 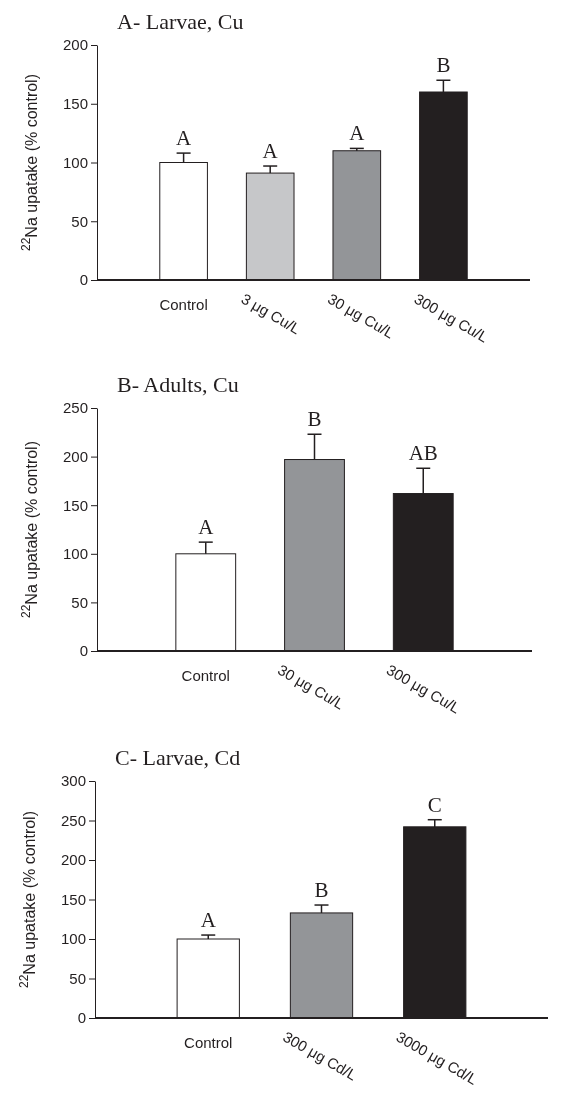 I want to click on x-tick-label: 300 μg Cd/L, so click(x=320, y=1055).